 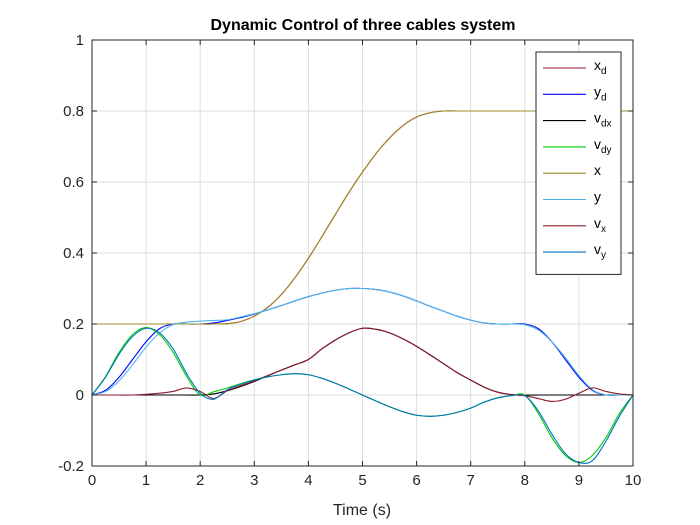 I want to click on legend-entry-label: yd, so click(x=600, y=93).